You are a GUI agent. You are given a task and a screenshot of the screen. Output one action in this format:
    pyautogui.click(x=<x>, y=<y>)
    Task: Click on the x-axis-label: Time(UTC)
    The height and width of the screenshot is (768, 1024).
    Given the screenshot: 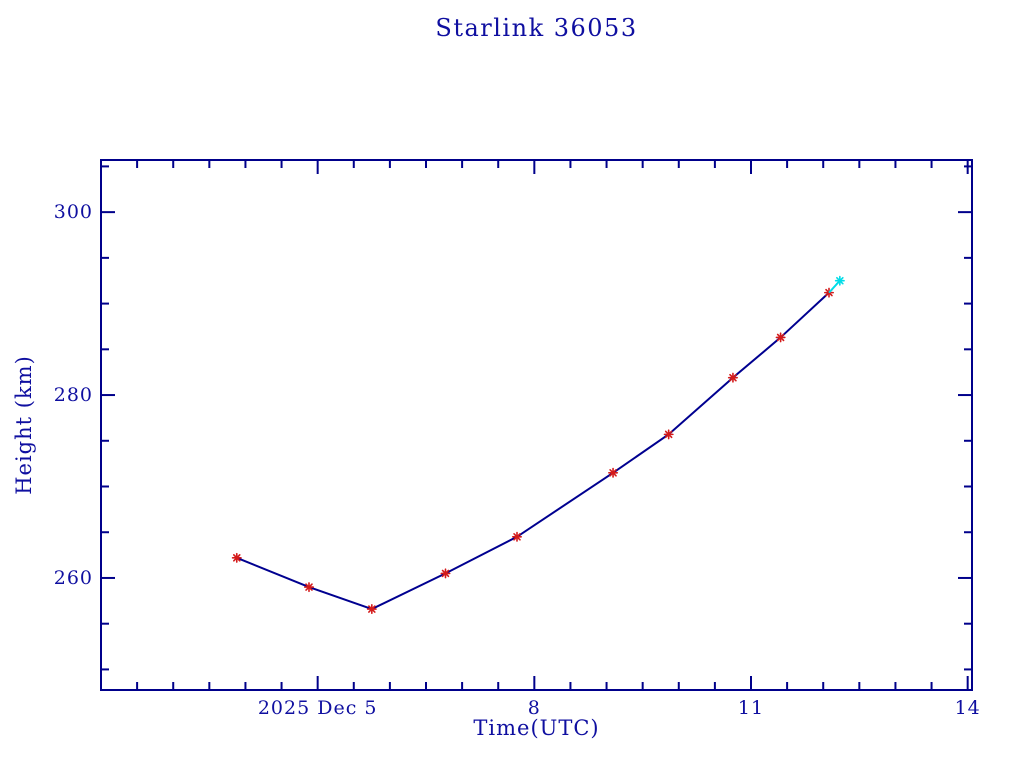 What is the action you would take?
    pyautogui.click(x=536, y=728)
    